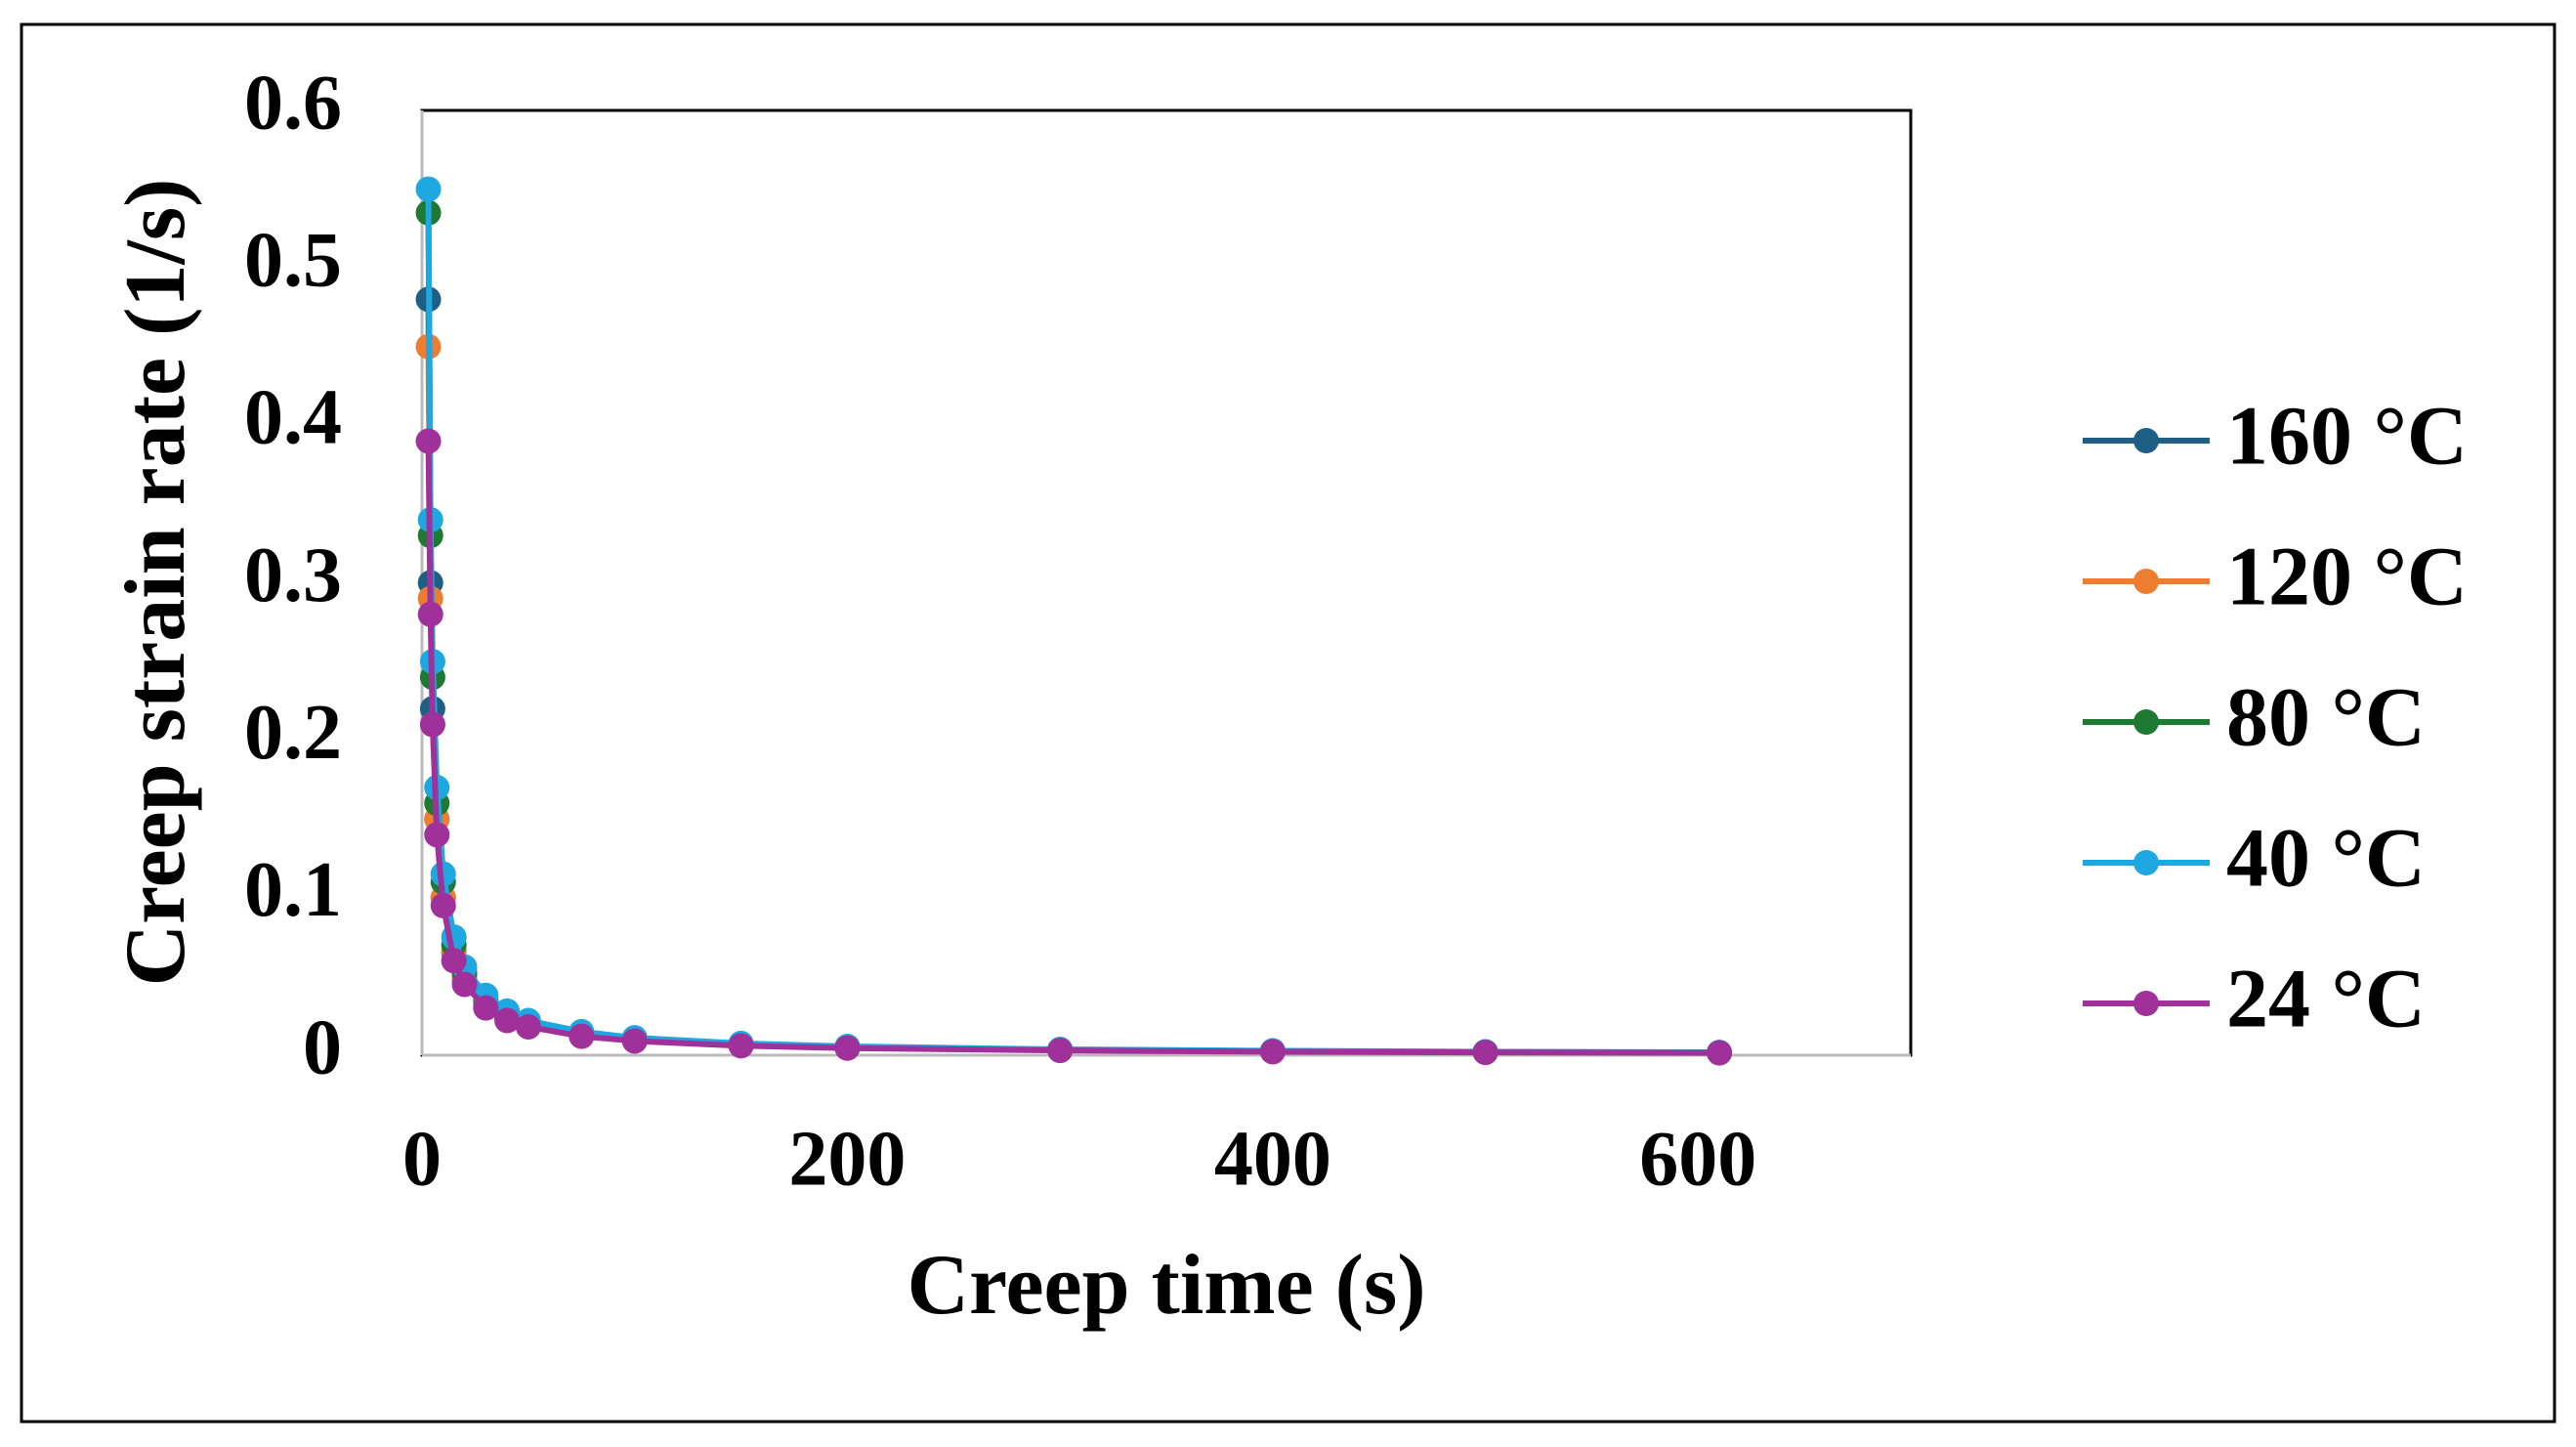 Image resolution: width=2576 pixels, height=1447 pixels. What do you see at coordinates (2347, 436) in the screenshot?
I see `legend-label: 160 °C` at bounding box center [2347, 436].